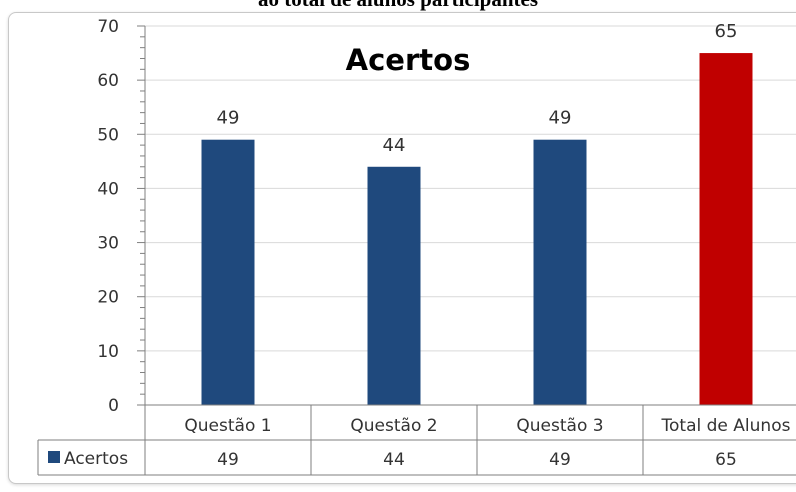  I want to click on legend-swatch, so click(54, 457).